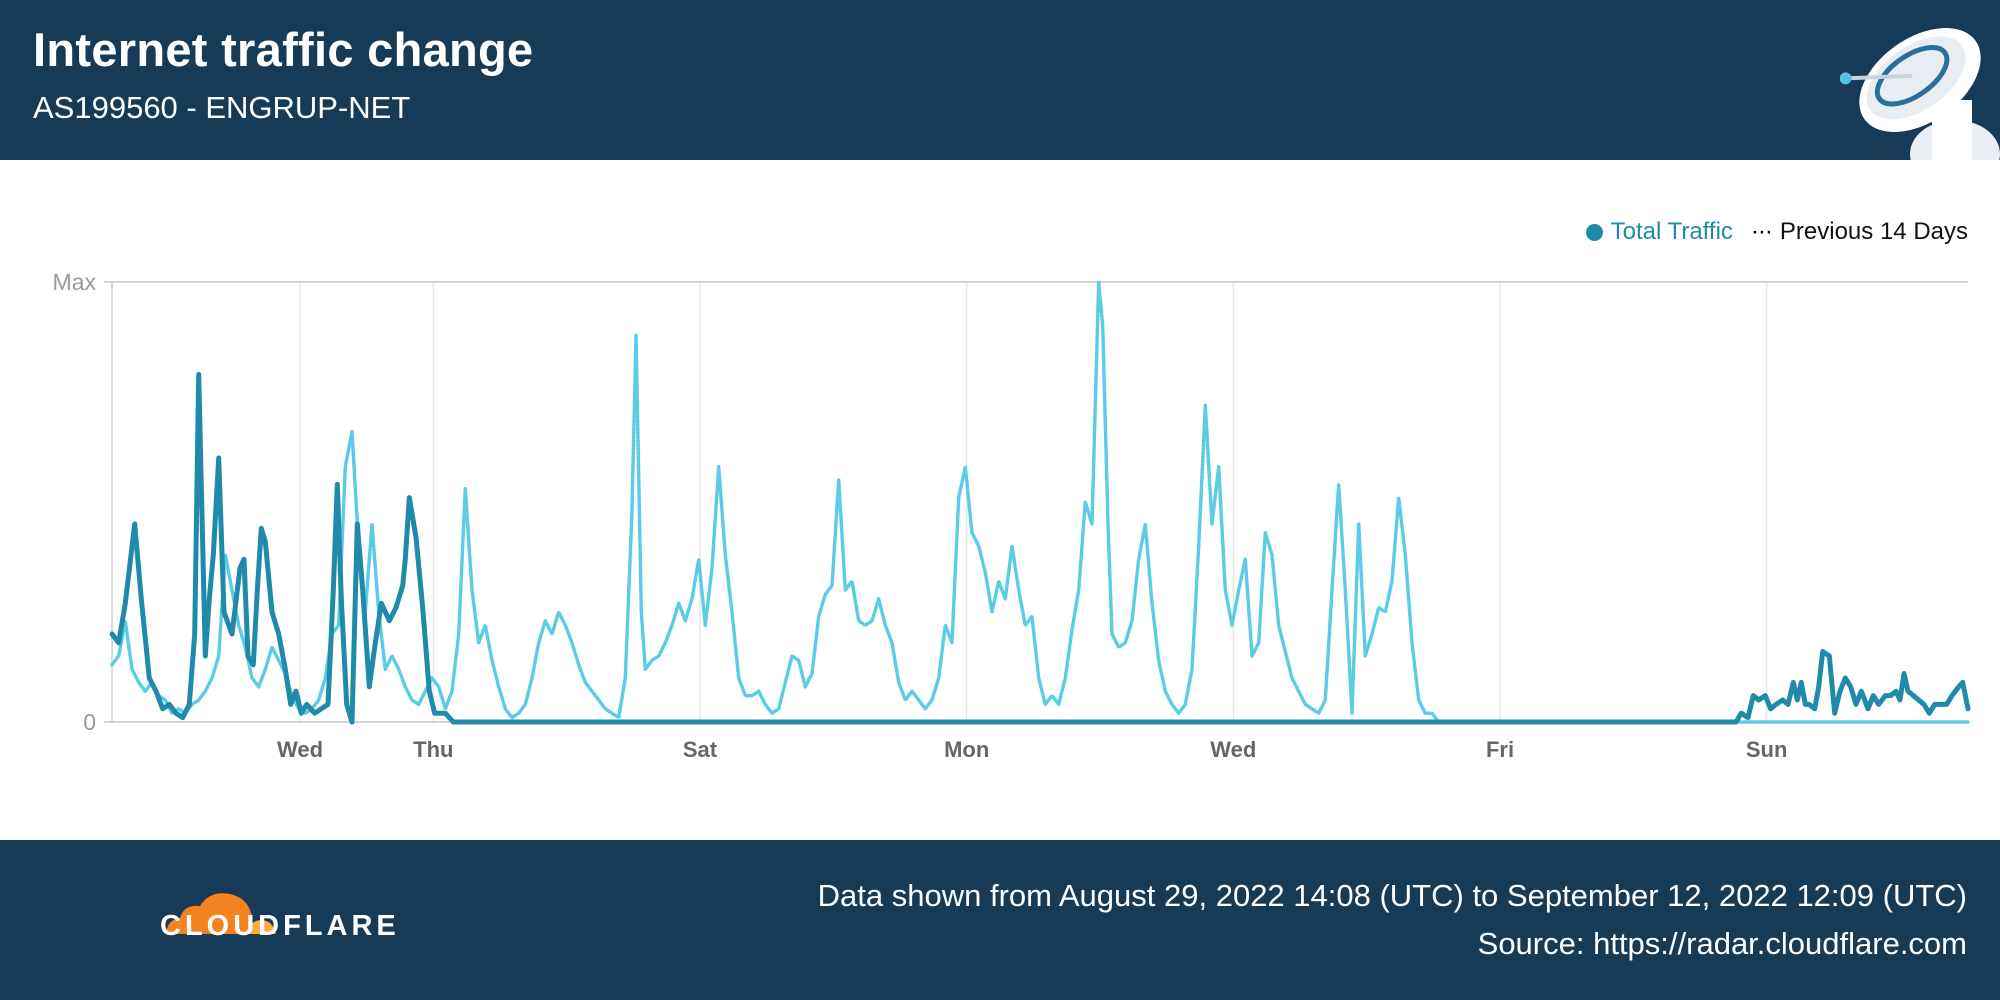 This screenshot has width=2000, height=1000. I want to click on x-tick-label: Mon, so click(966, 749).